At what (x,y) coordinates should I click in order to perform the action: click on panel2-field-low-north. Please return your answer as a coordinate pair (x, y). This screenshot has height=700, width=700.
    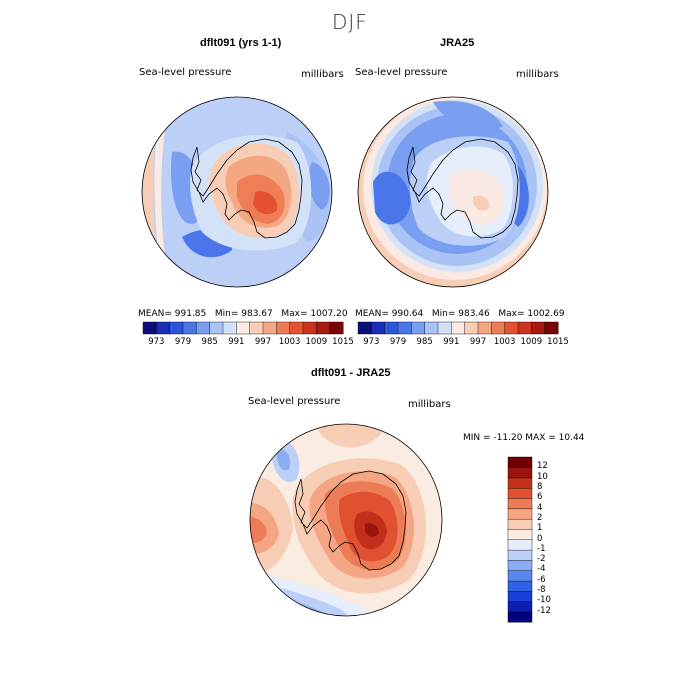
    Looking at the image, I should click on (468, 114).